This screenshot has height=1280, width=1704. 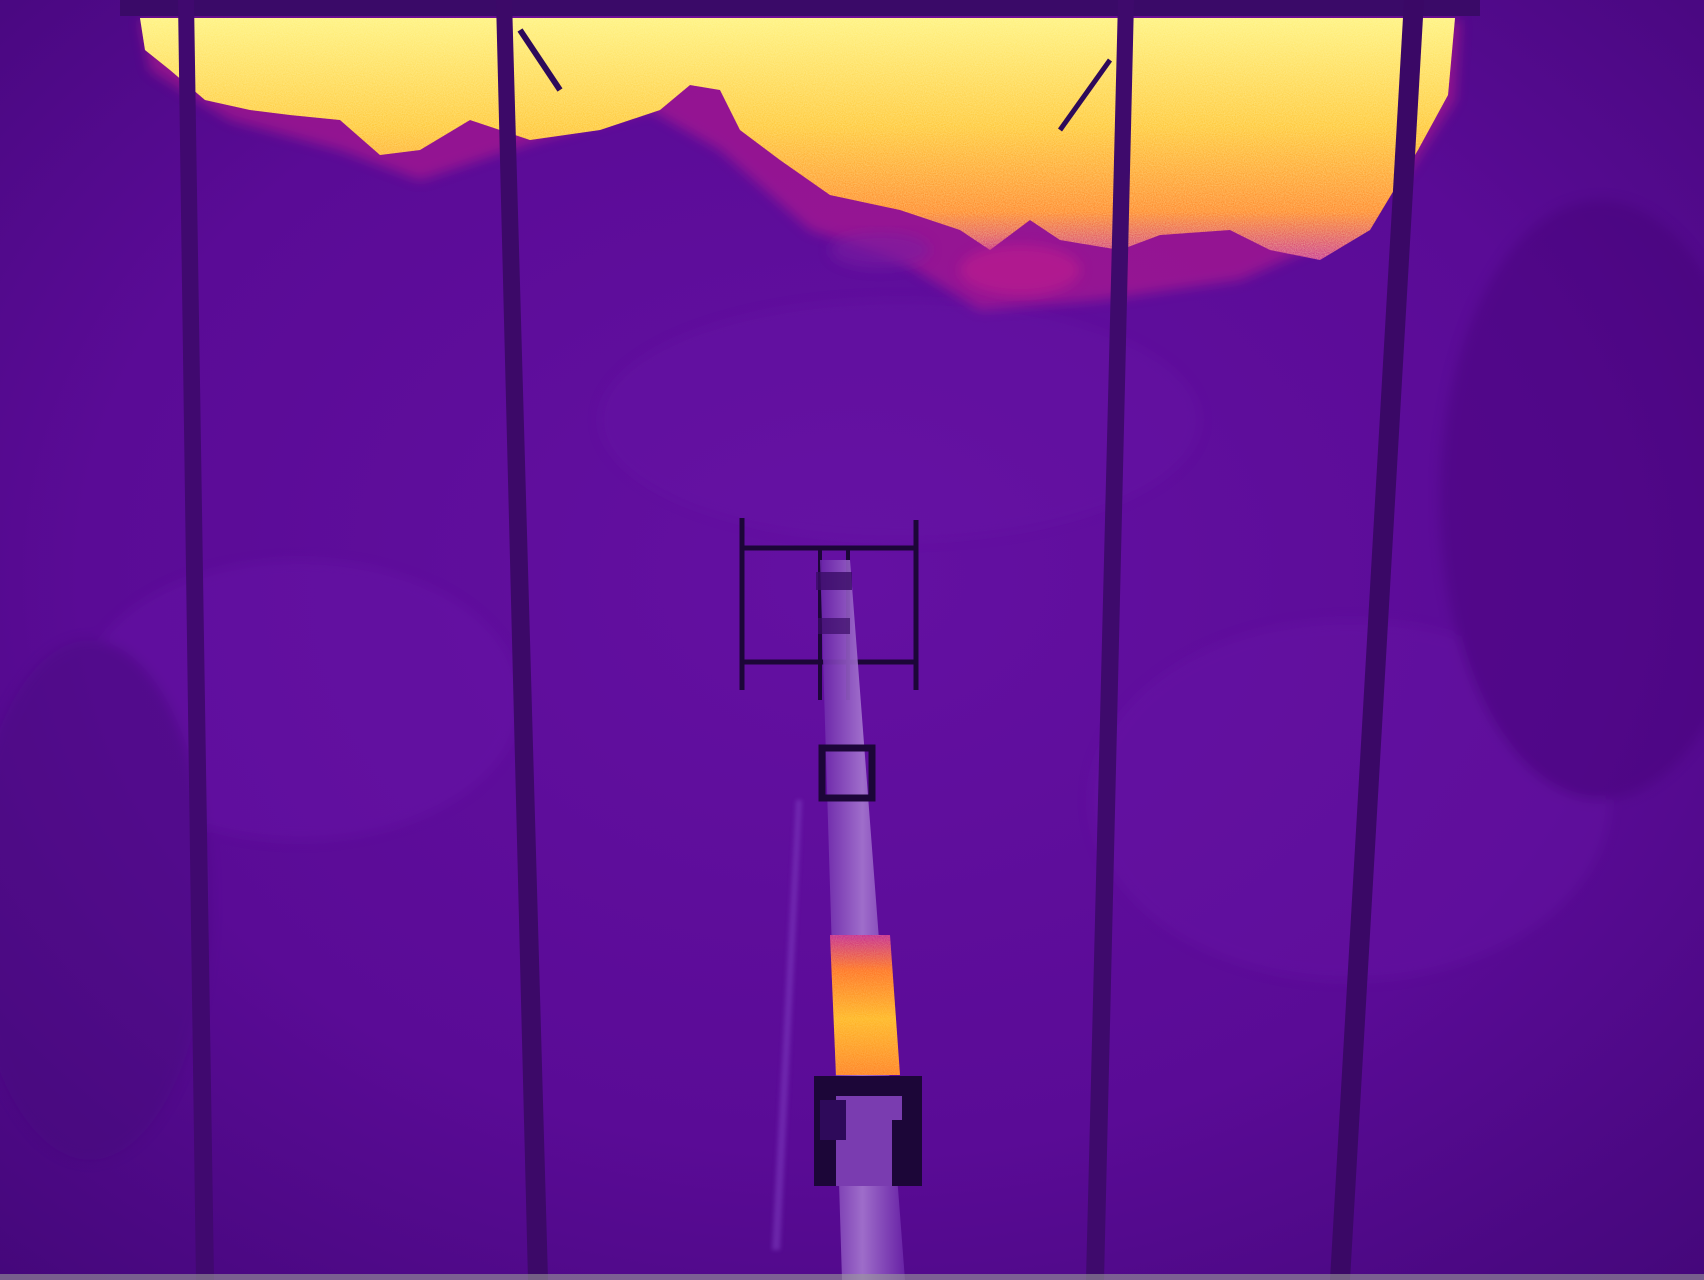 What do you see at coordinates (865, 1005) in the screenshot?
I see `pipe-hot-texture` at bounding box center [865, 1005].